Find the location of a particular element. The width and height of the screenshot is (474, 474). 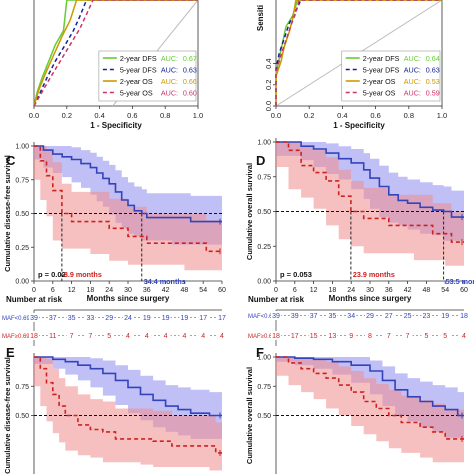

x-tick-label: 0.6 is located at coordinates (375, 115).